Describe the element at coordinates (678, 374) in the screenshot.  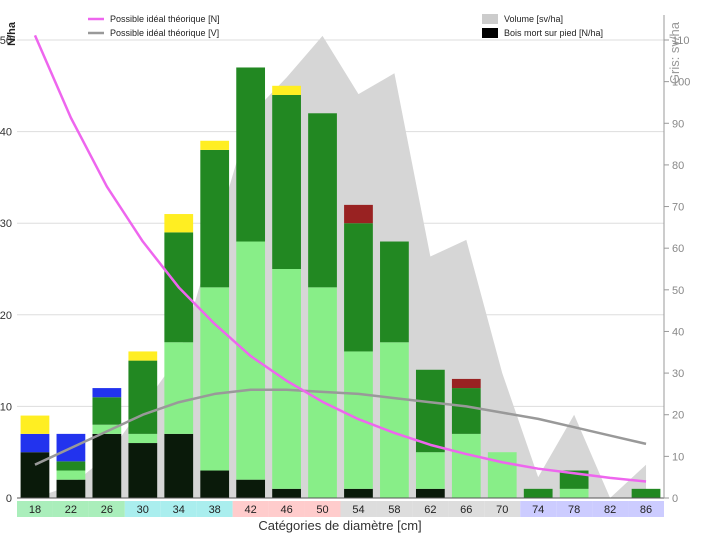
I see `right-tick-30: 30` at that location.